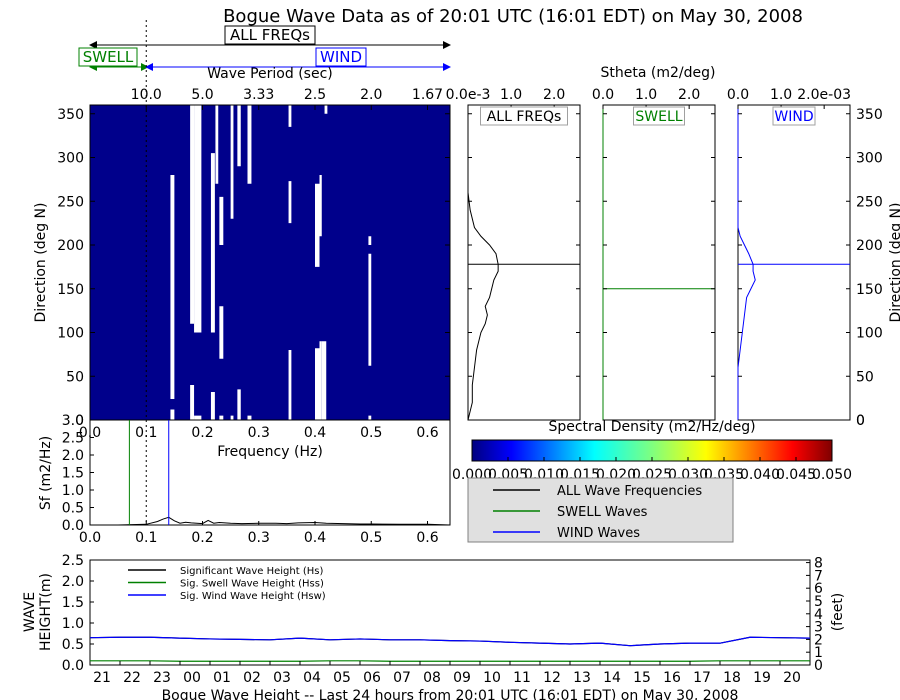  I want to click on all-freqs-xtick-label: 0.0e-3, so click(468, 95).